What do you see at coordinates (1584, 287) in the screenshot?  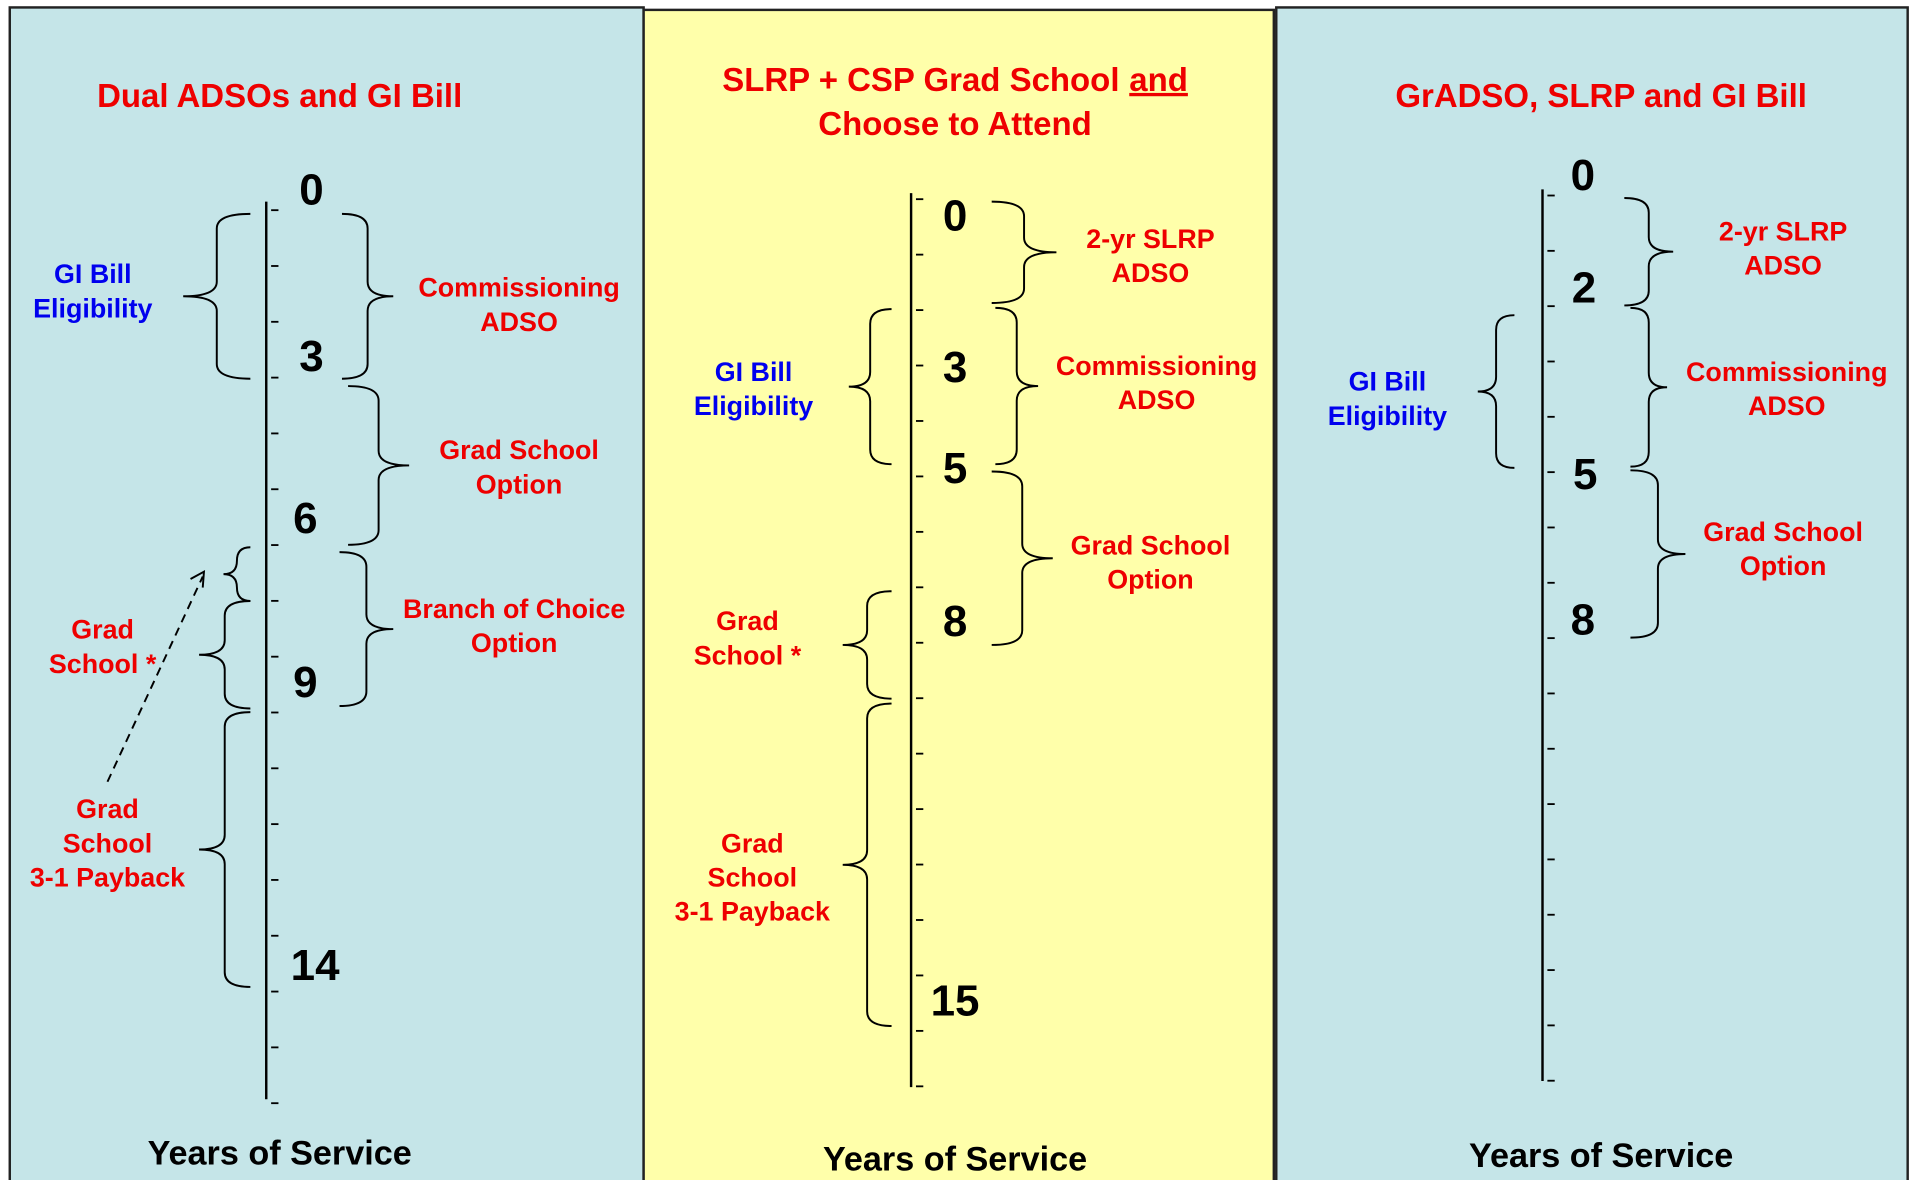 I see `year-label: 2` at bounding box center [1584, 287].